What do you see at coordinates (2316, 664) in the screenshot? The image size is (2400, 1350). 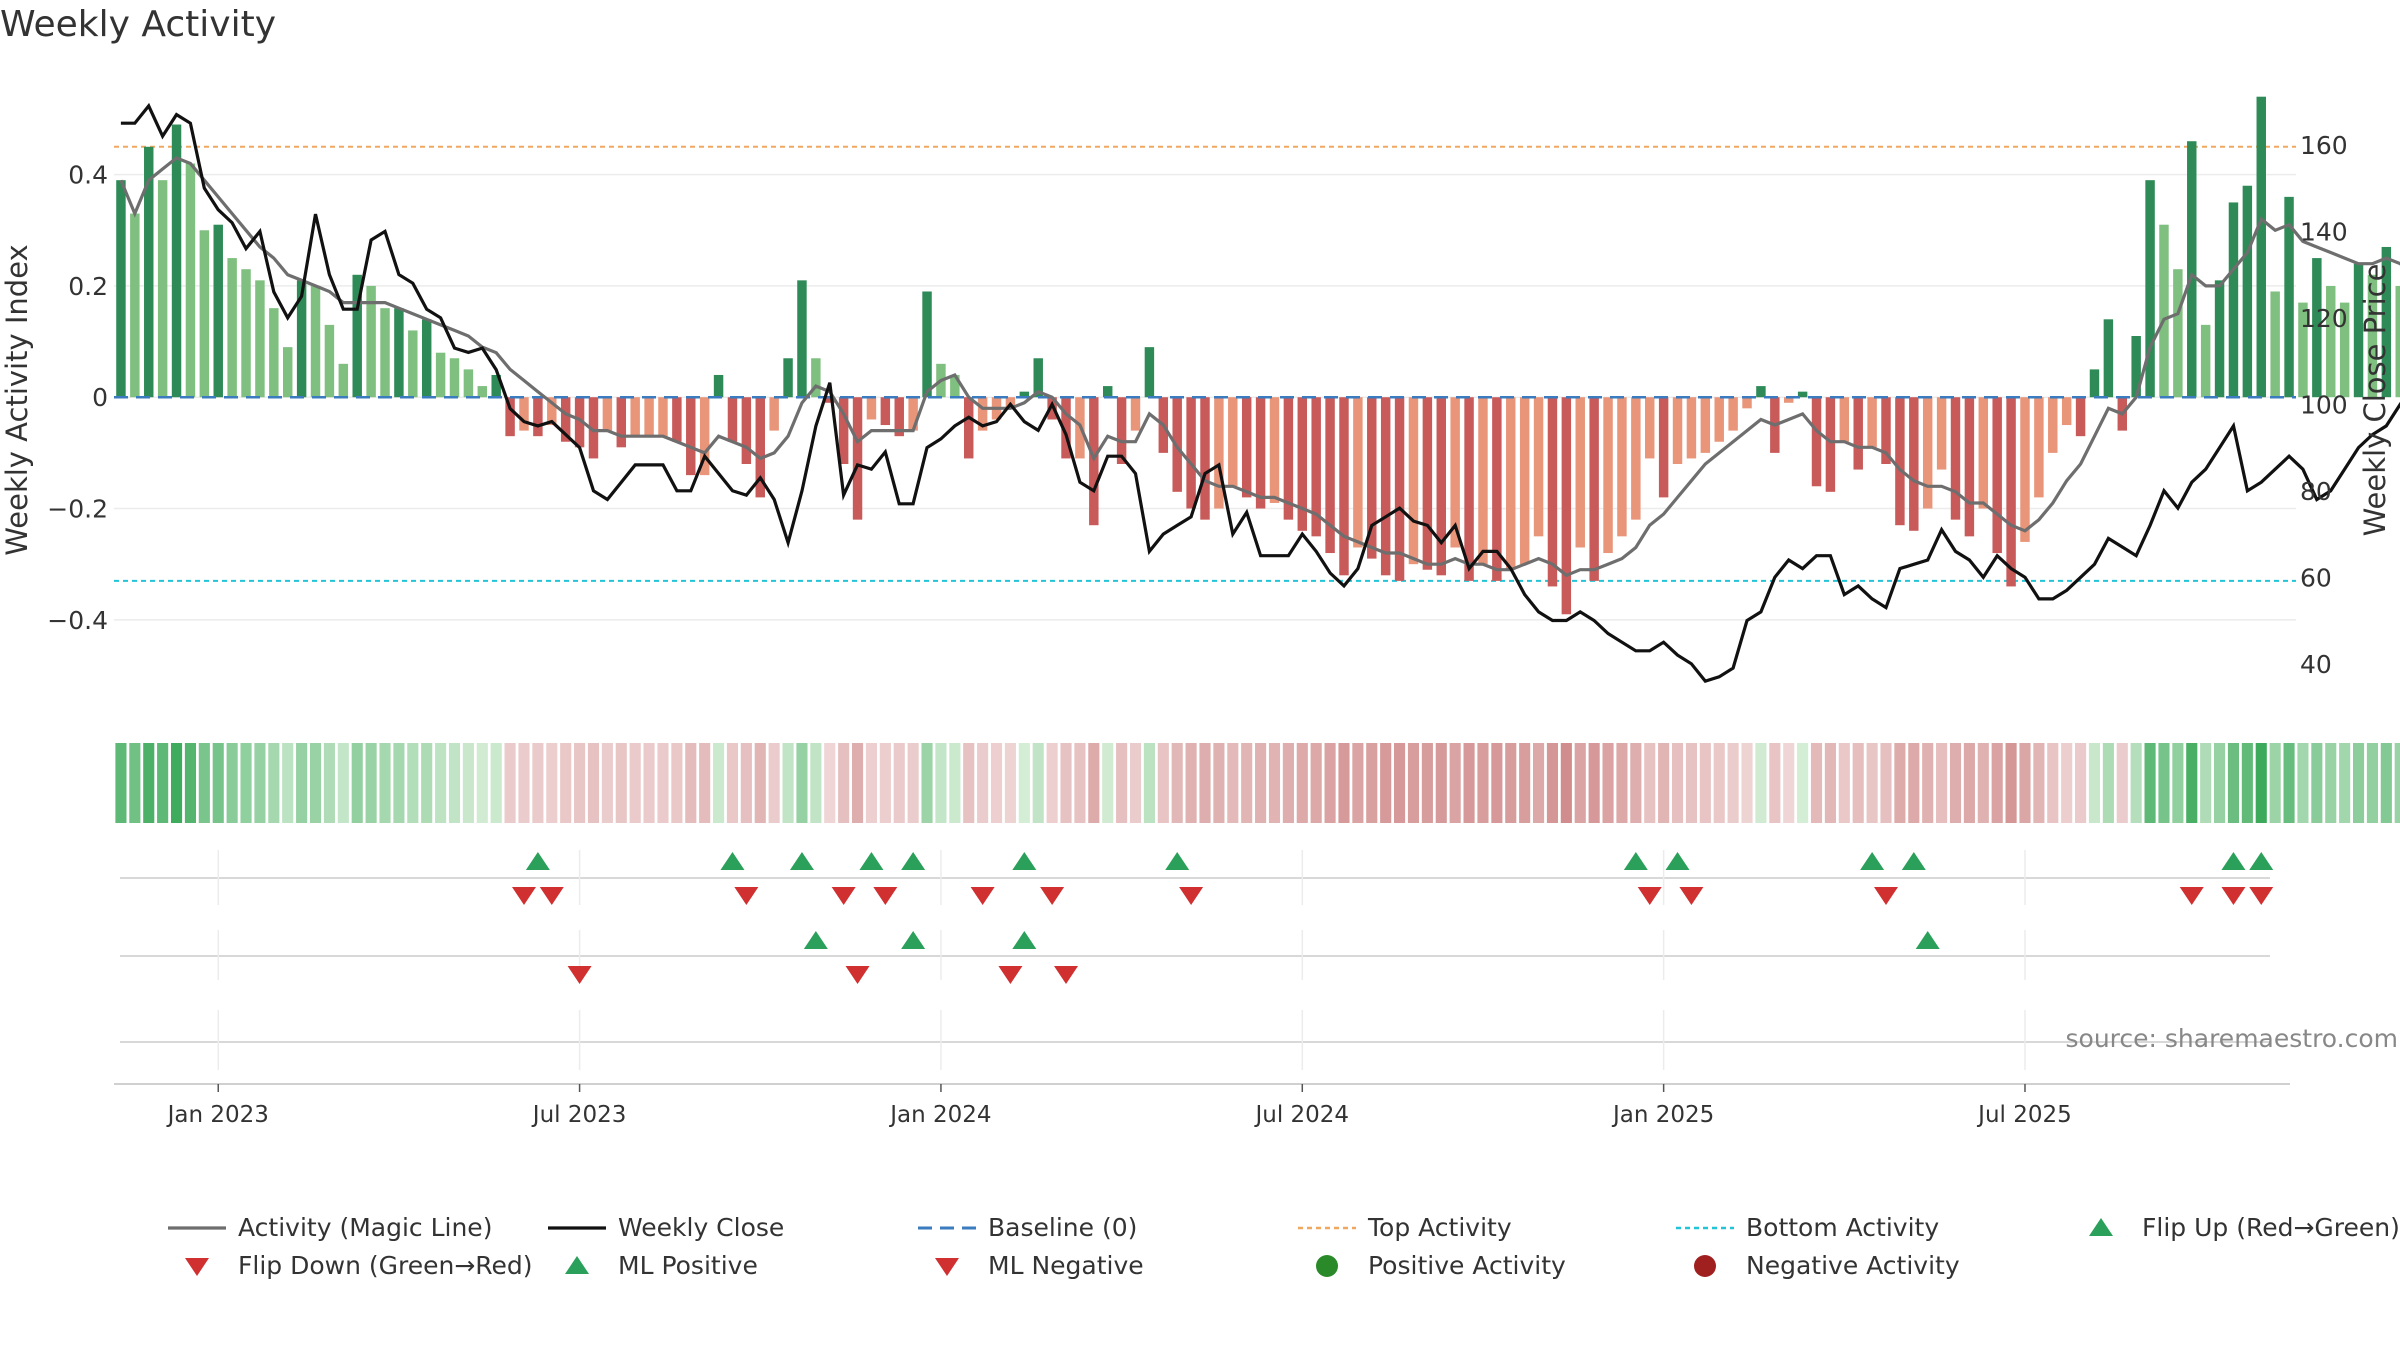 I see `y-tick-right-6: 40` at bounding box center [2316, 664].